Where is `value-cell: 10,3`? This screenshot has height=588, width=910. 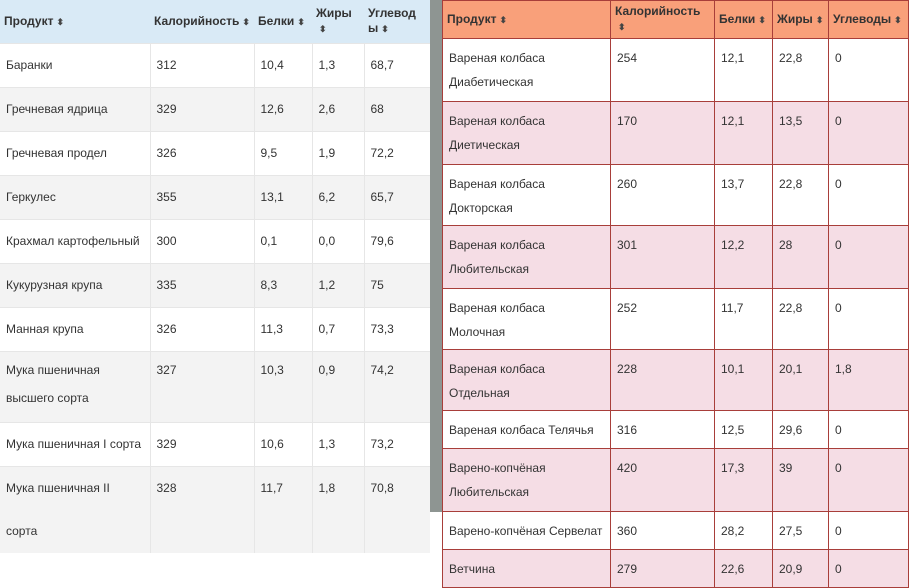 value-cell: 10,3 is located at coordinates (282, 387).